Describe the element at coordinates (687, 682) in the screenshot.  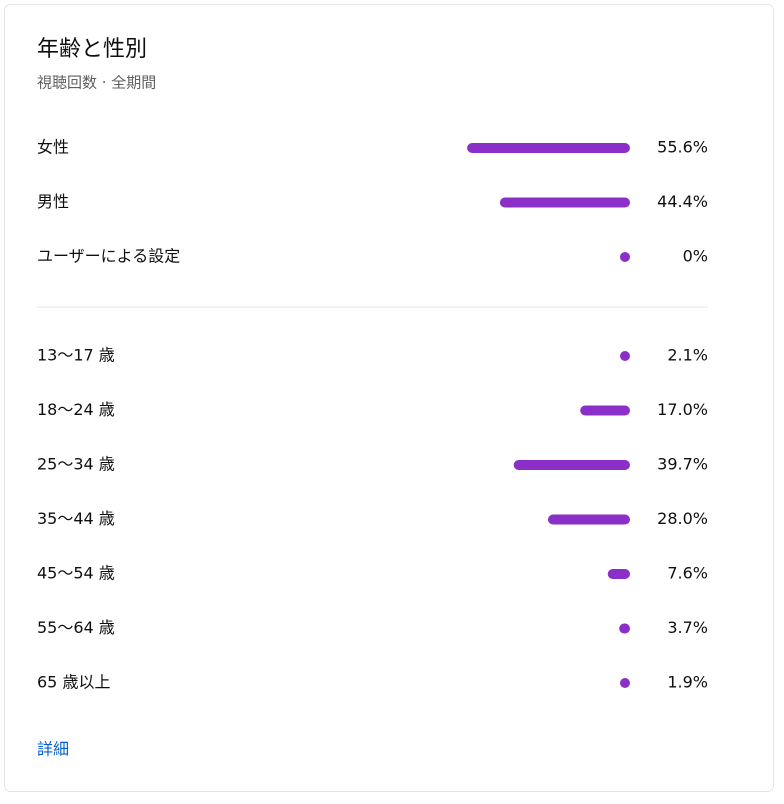
I see `value-label: 1.9%` at that location.